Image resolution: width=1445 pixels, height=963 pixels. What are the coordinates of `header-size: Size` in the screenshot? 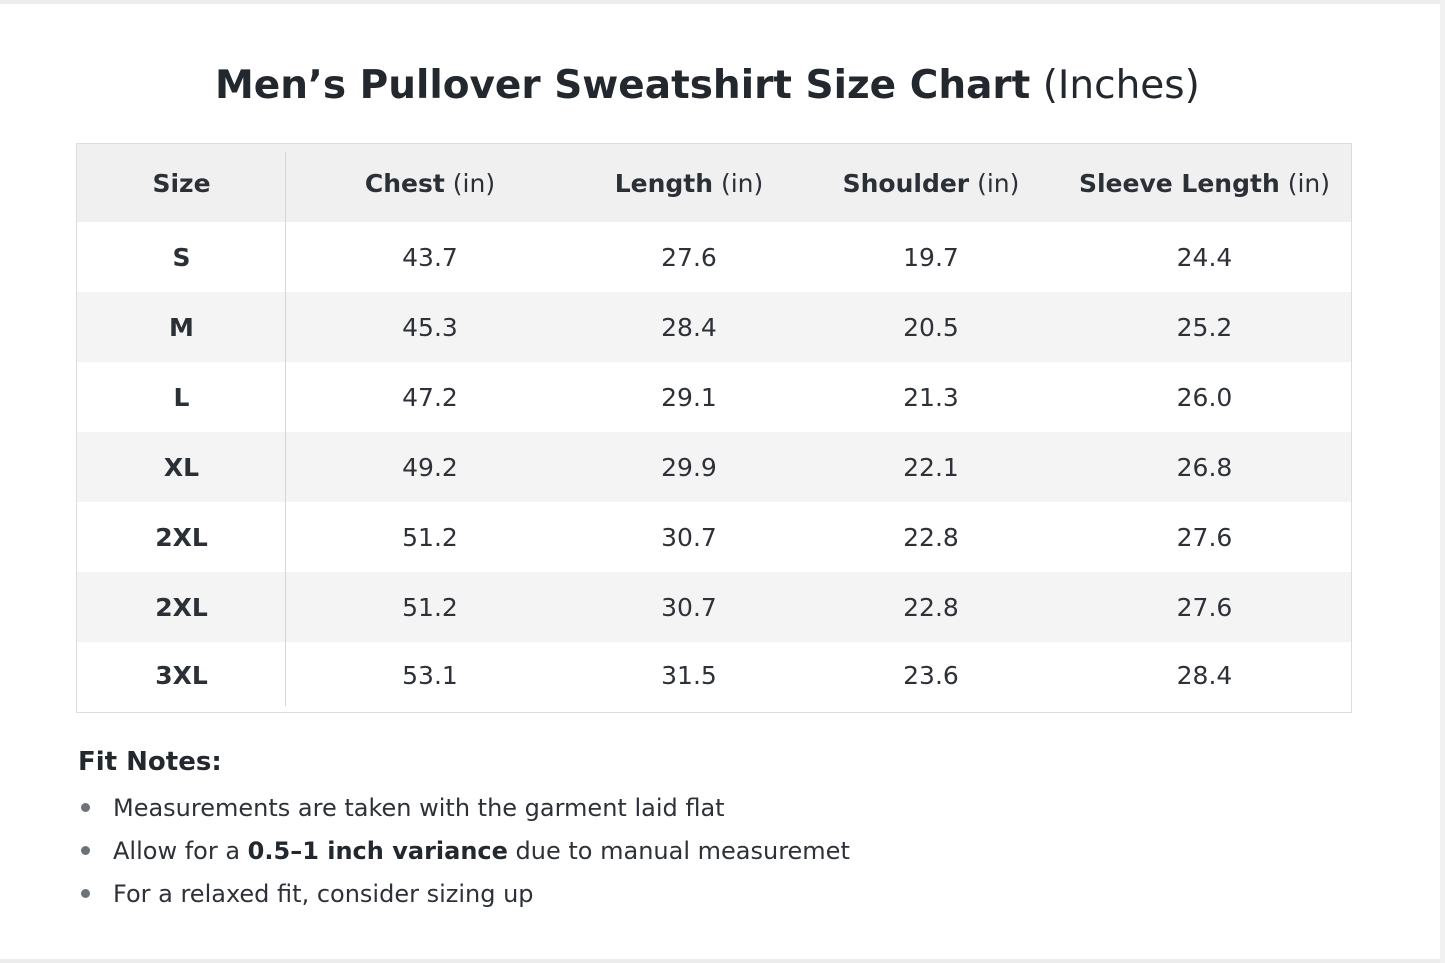 It's located at (181, 183).